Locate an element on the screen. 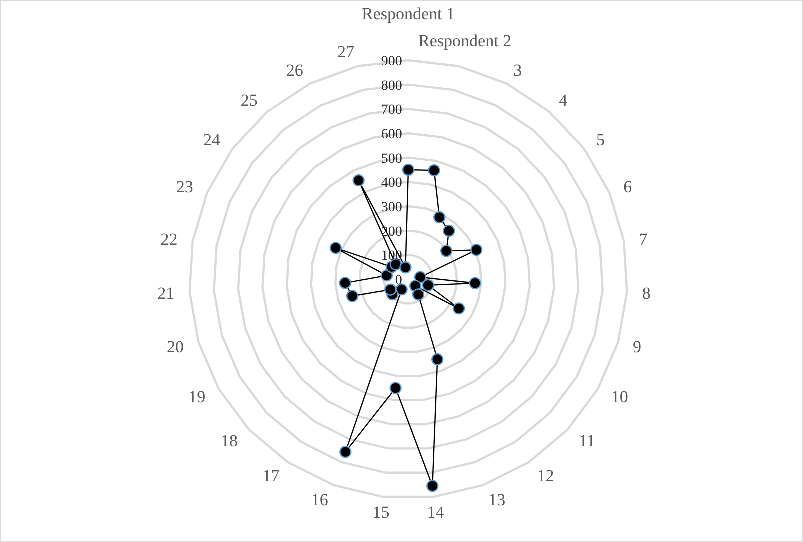 The image size is (803, 542). y-tick-label: 700 is located at coordinates (391, 110).